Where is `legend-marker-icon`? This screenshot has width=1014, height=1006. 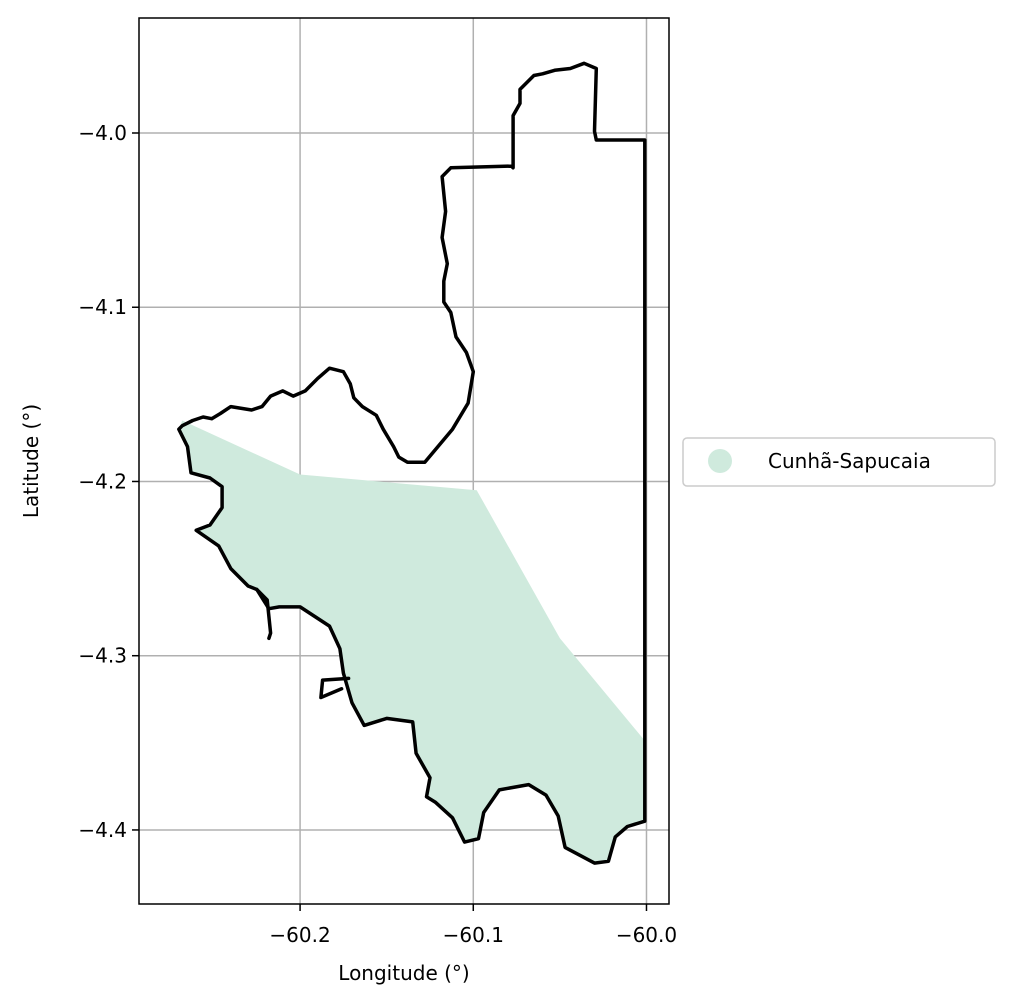
legend-marker-icon is located at coordinates (720, 461).